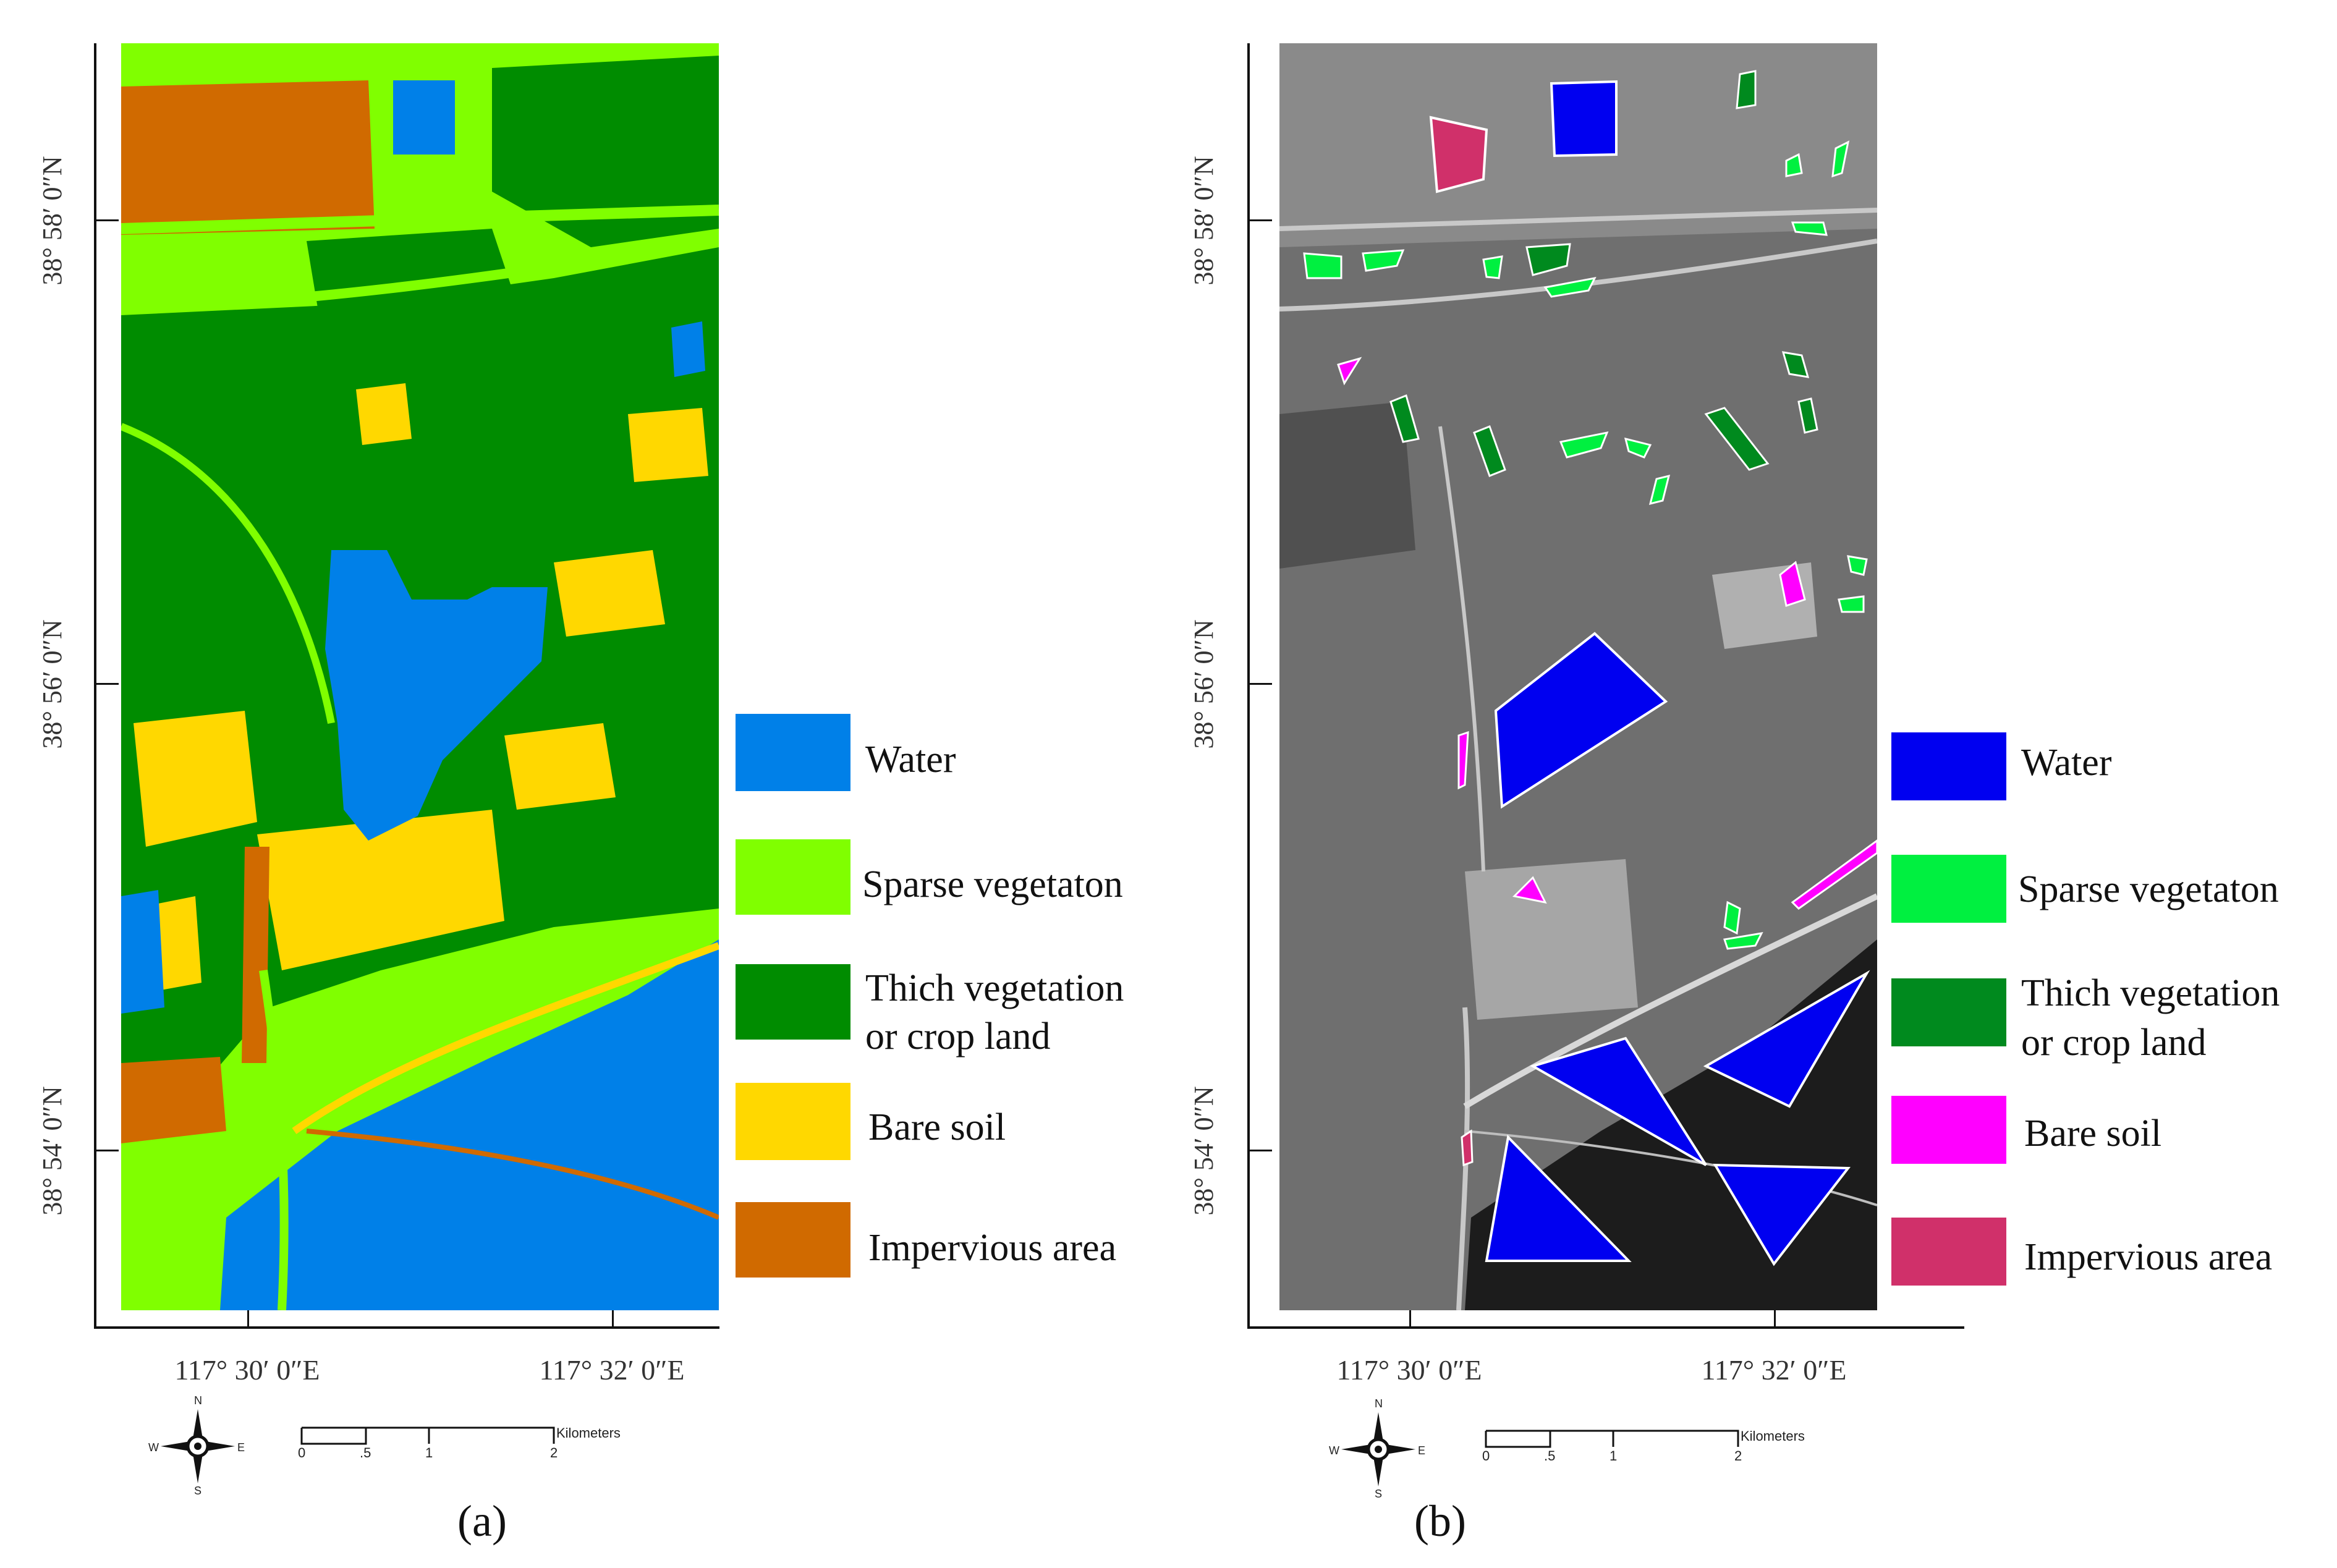 The width and height of the screenshot is (2337, 1568). Describe the element at coordinates (994, 988) in the screenshot. I see `legend-label: Thich vegetation` at that location.